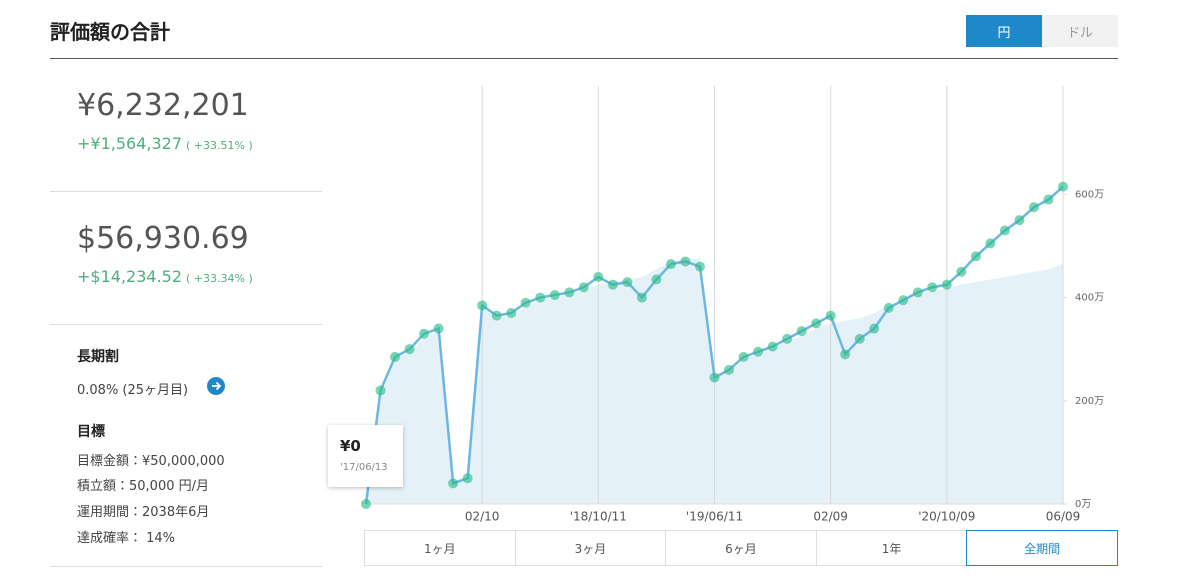 The image size is (1200, 584). Describe the element at coordinates (1089, 401) in the screenshot. I see `y-tick-label: 200万` at that location.